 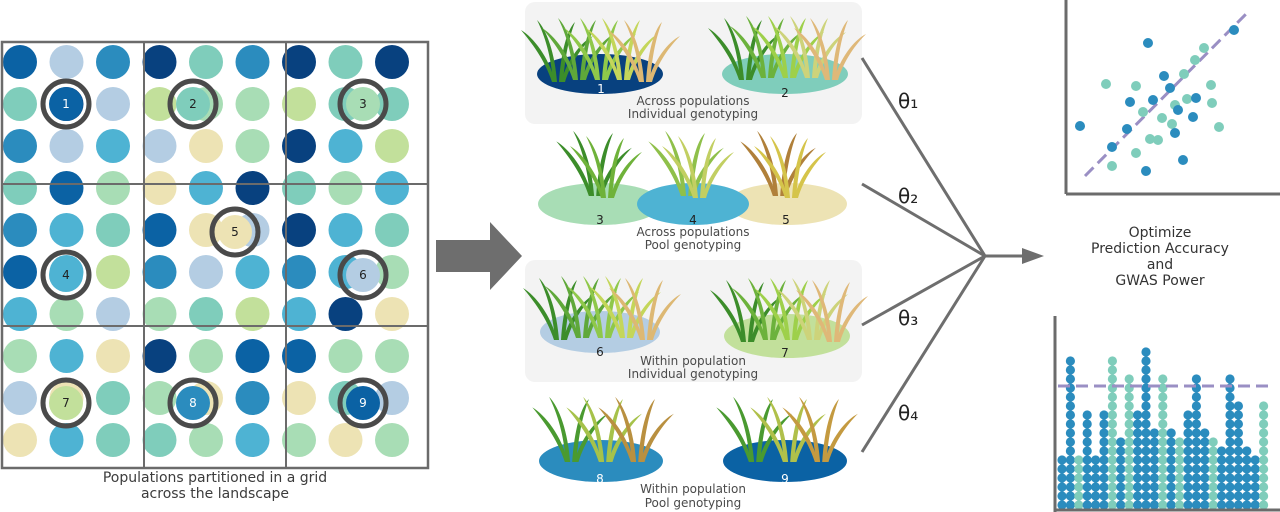 I want to click on scatter-trend-line, so click(x=1166, y=94).